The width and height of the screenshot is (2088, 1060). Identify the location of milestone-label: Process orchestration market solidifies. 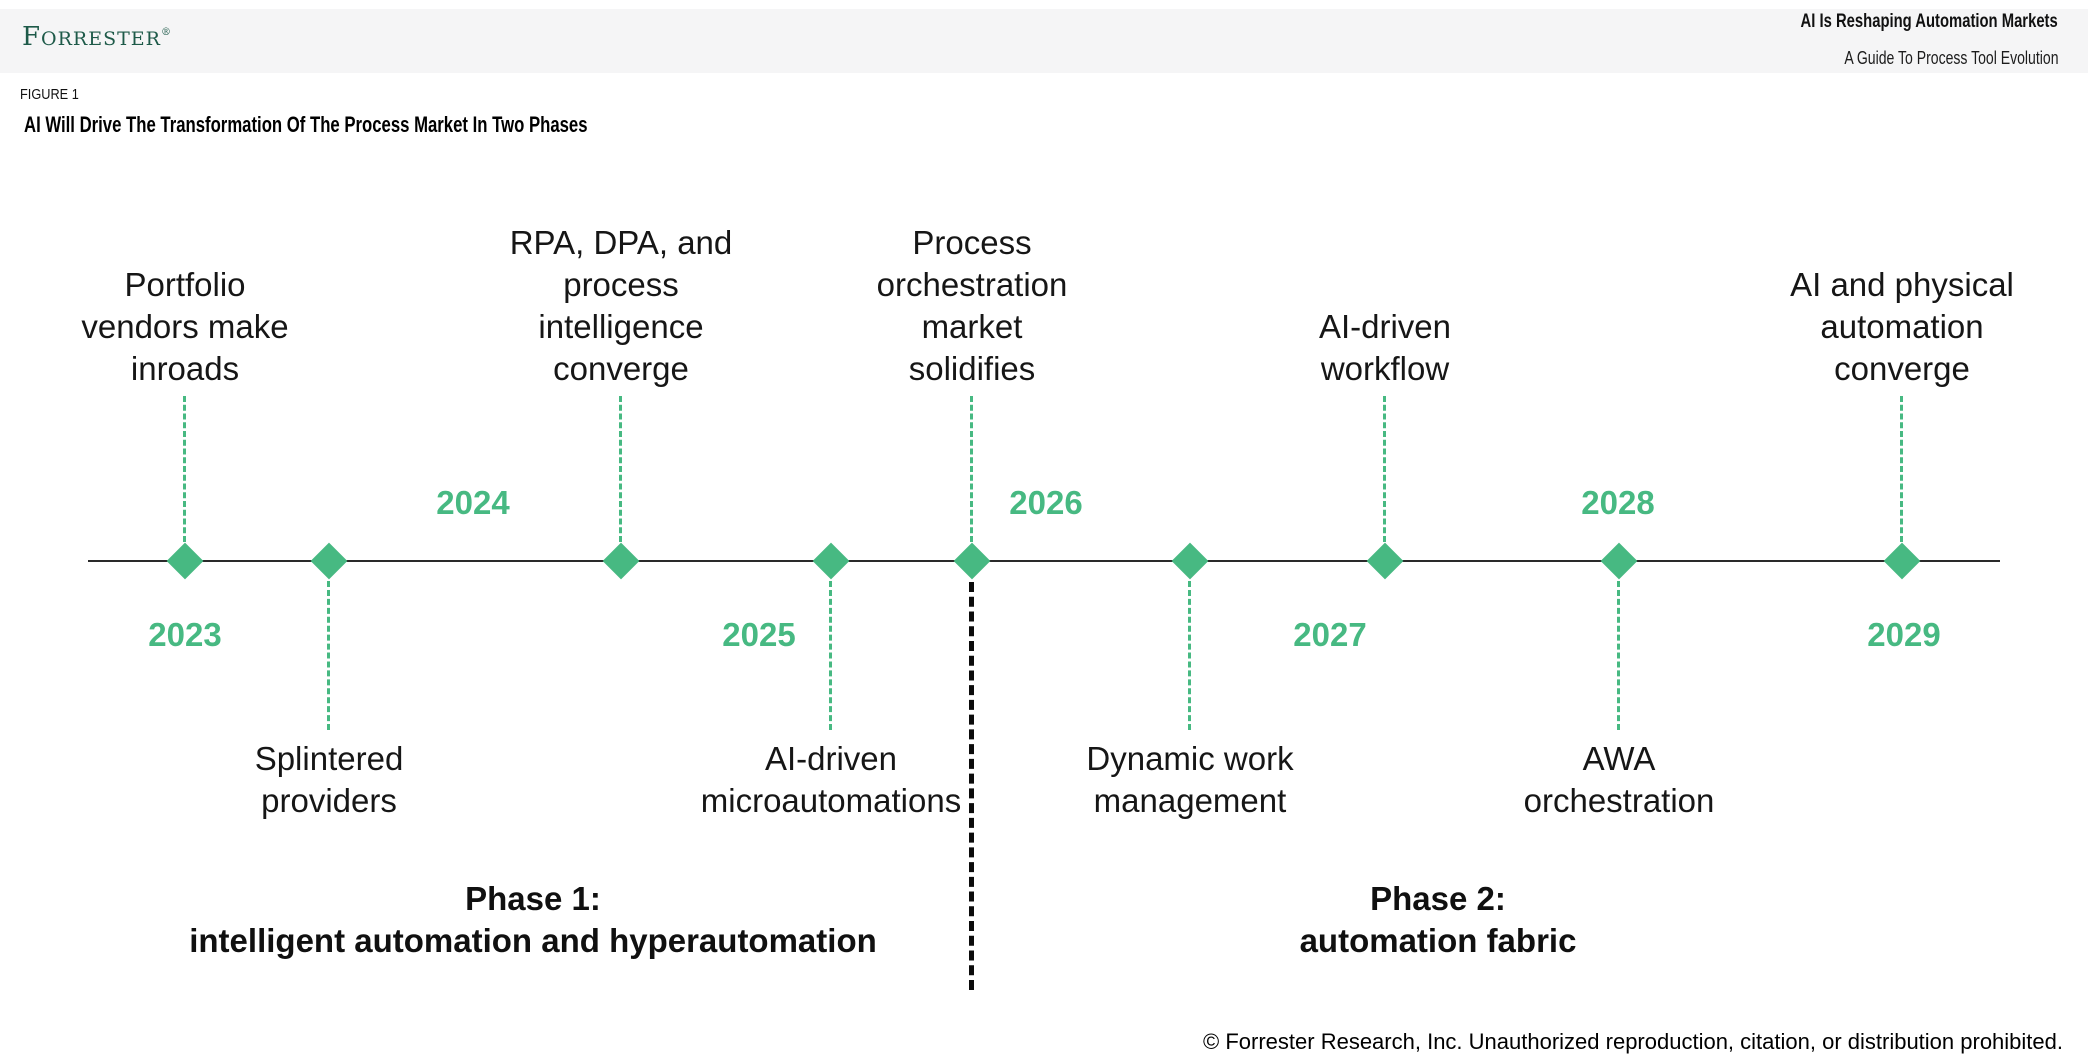
(972, 306).